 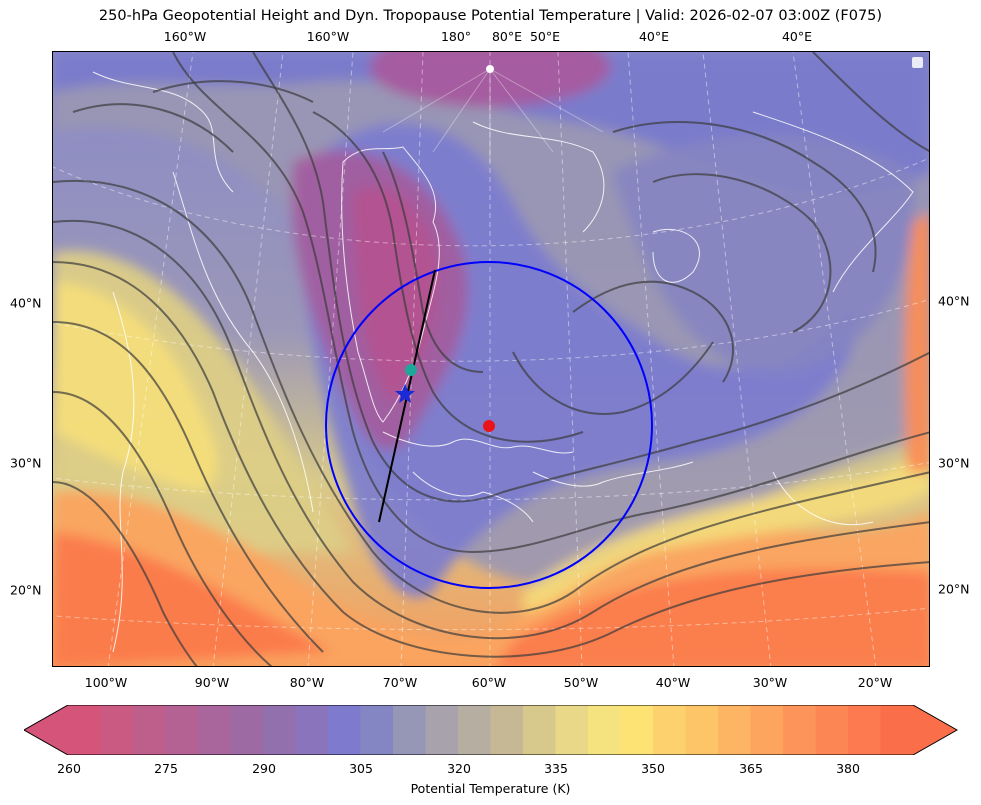 What do you see at coordinates (507, 36) in the screenshot?
I see `top-lon-label: 80°E` at bounding box center [507, 36].